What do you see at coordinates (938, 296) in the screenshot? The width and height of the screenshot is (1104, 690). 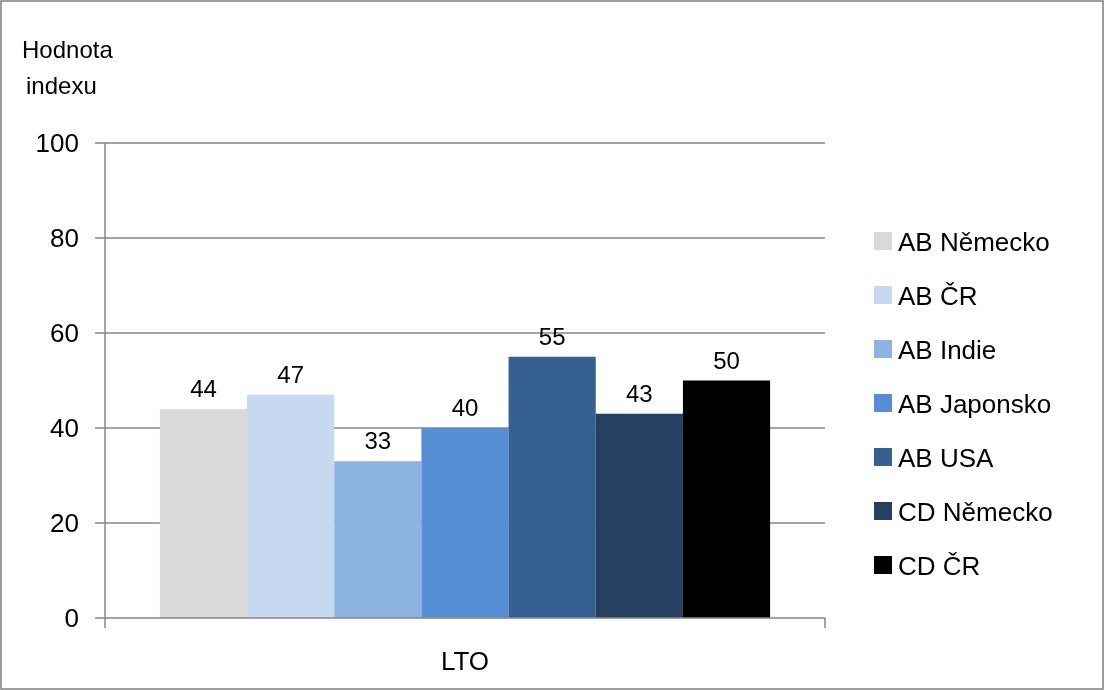 I see `legend-label: AB ČR` at bounding box center [938, 296].